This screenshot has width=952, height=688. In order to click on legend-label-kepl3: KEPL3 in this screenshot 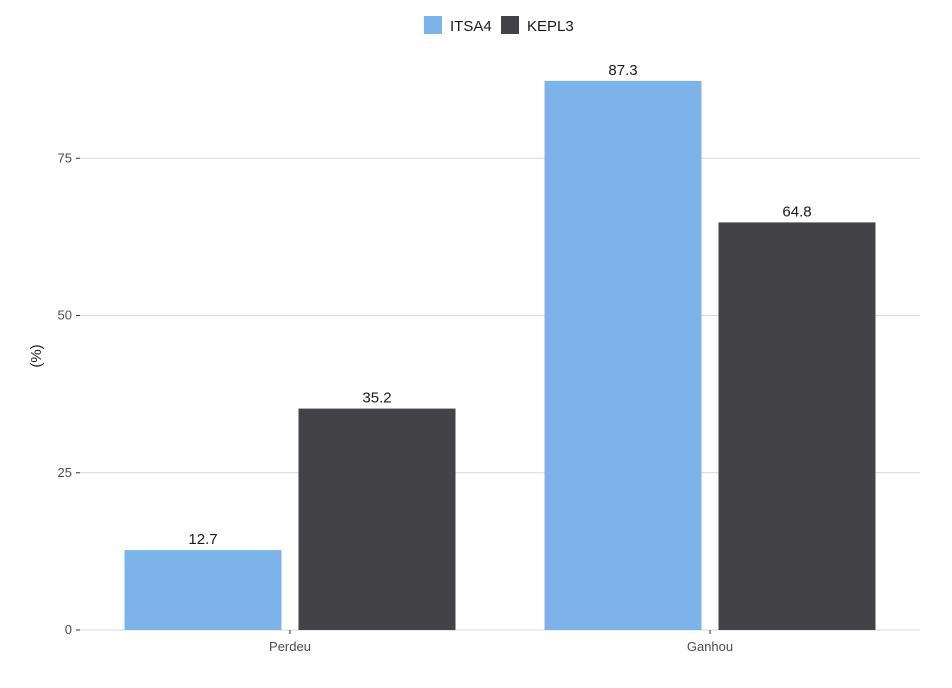, I will do `click(550, 26)`.